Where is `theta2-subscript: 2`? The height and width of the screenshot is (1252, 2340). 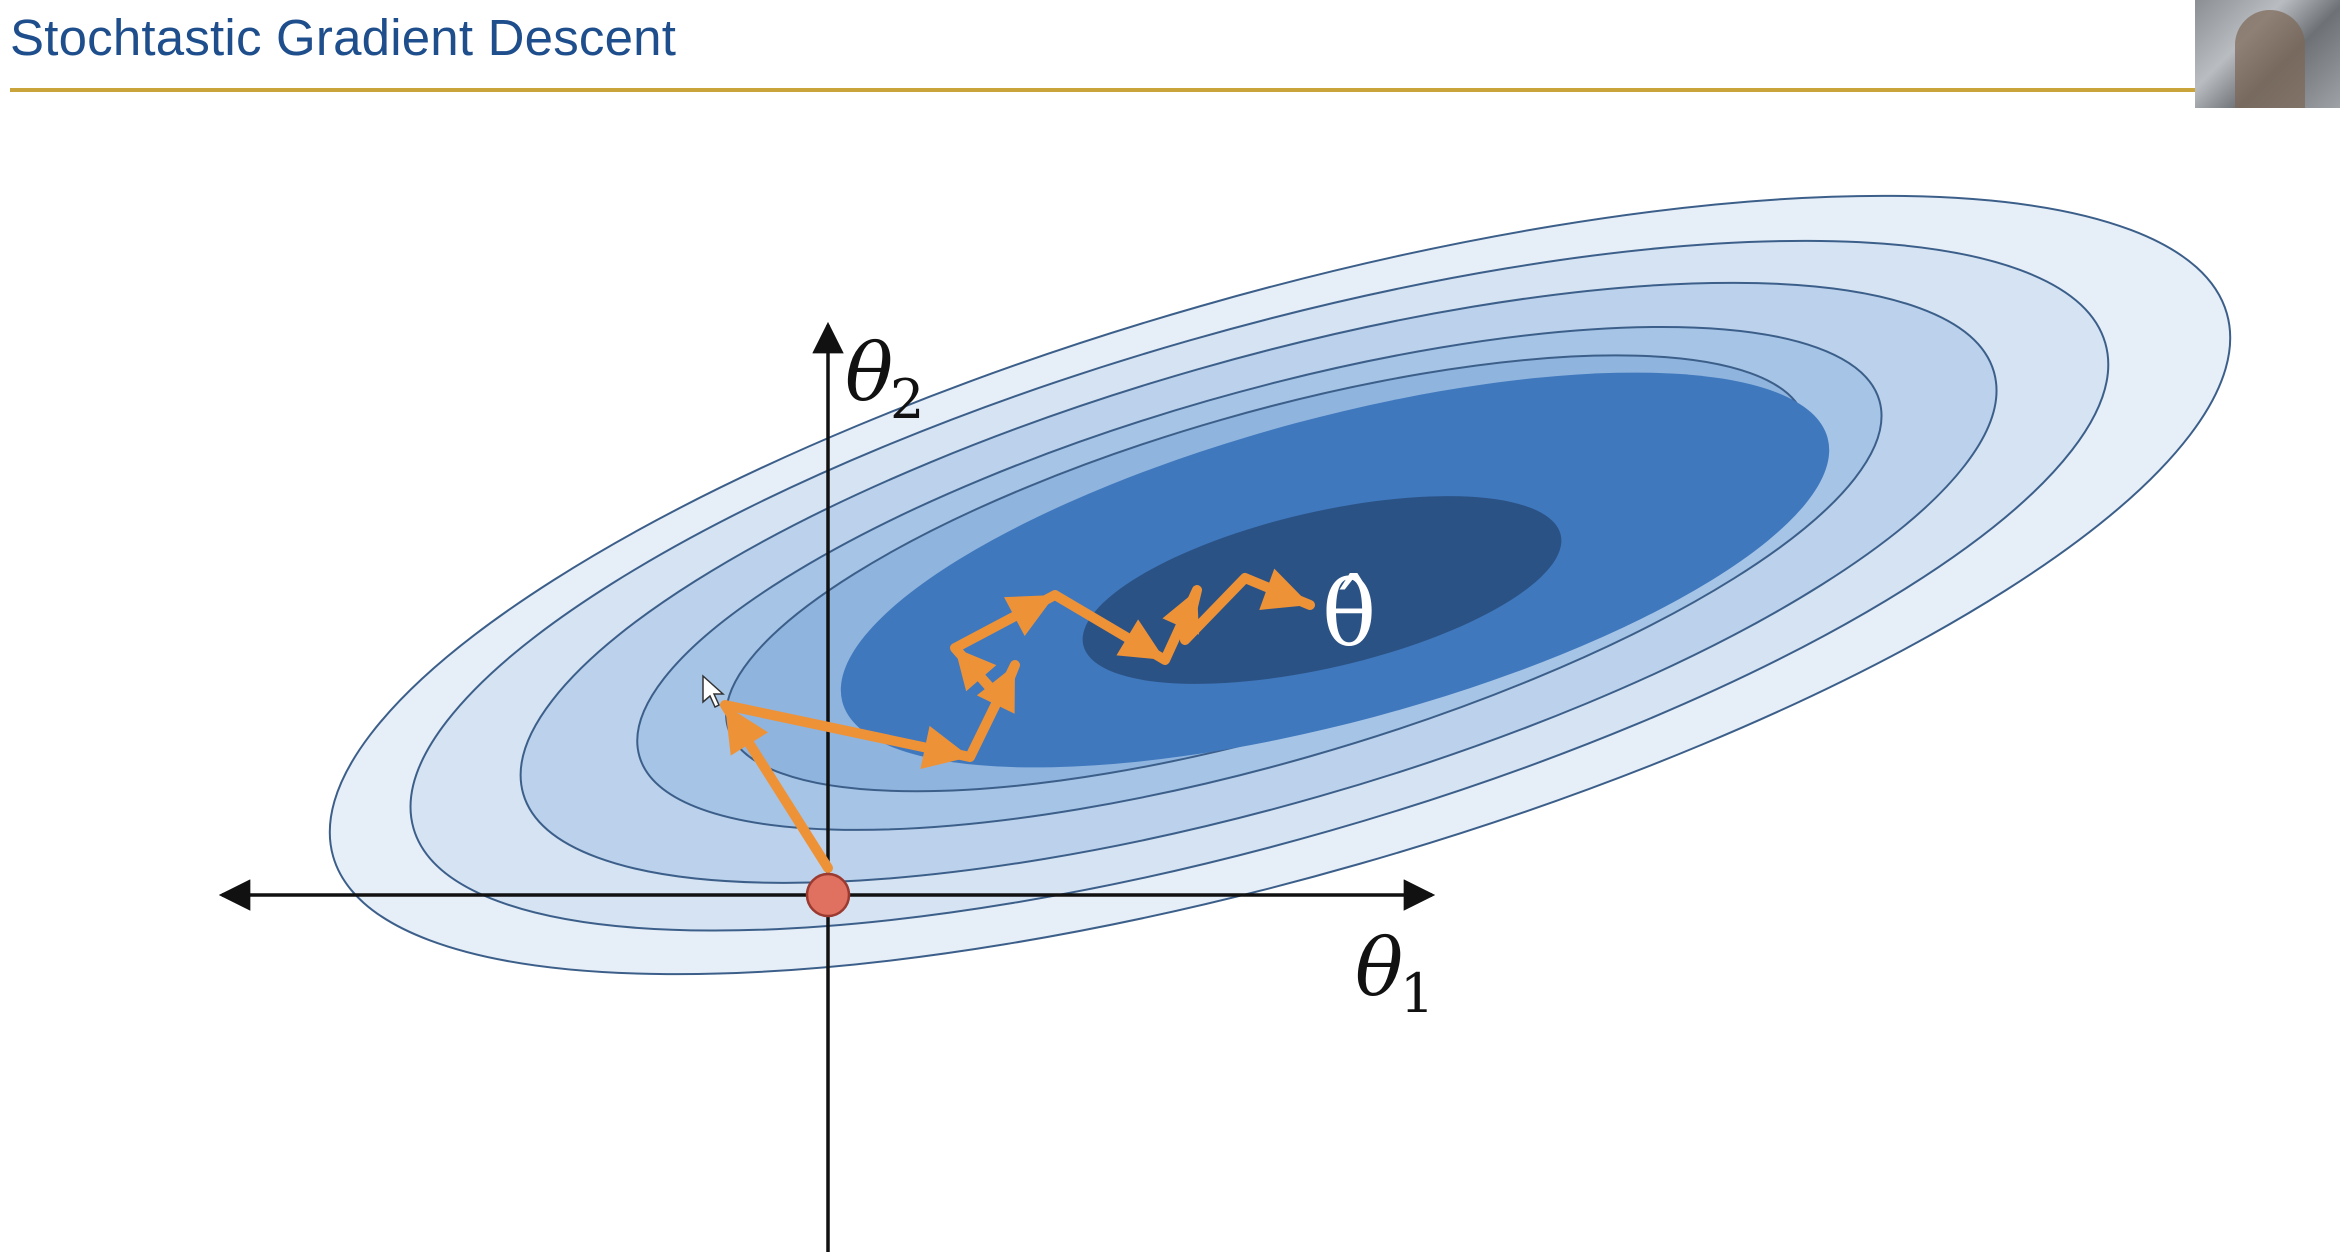 theta2-subscript: 2 is located at coordinates (907, 399).